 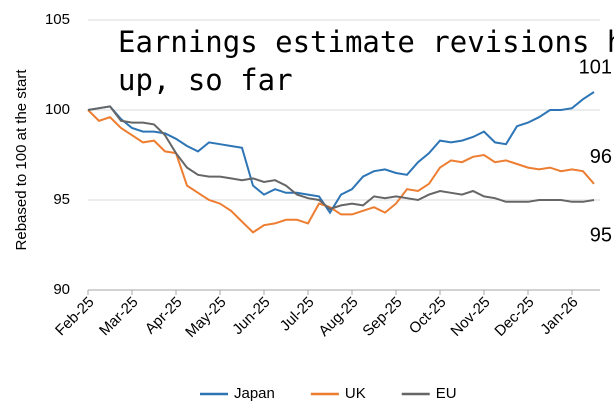 What do you see at coordinates (559, 316) in the screenshot?
I see `x-tick-label: Jan-26` at bounding box center [559, 316].